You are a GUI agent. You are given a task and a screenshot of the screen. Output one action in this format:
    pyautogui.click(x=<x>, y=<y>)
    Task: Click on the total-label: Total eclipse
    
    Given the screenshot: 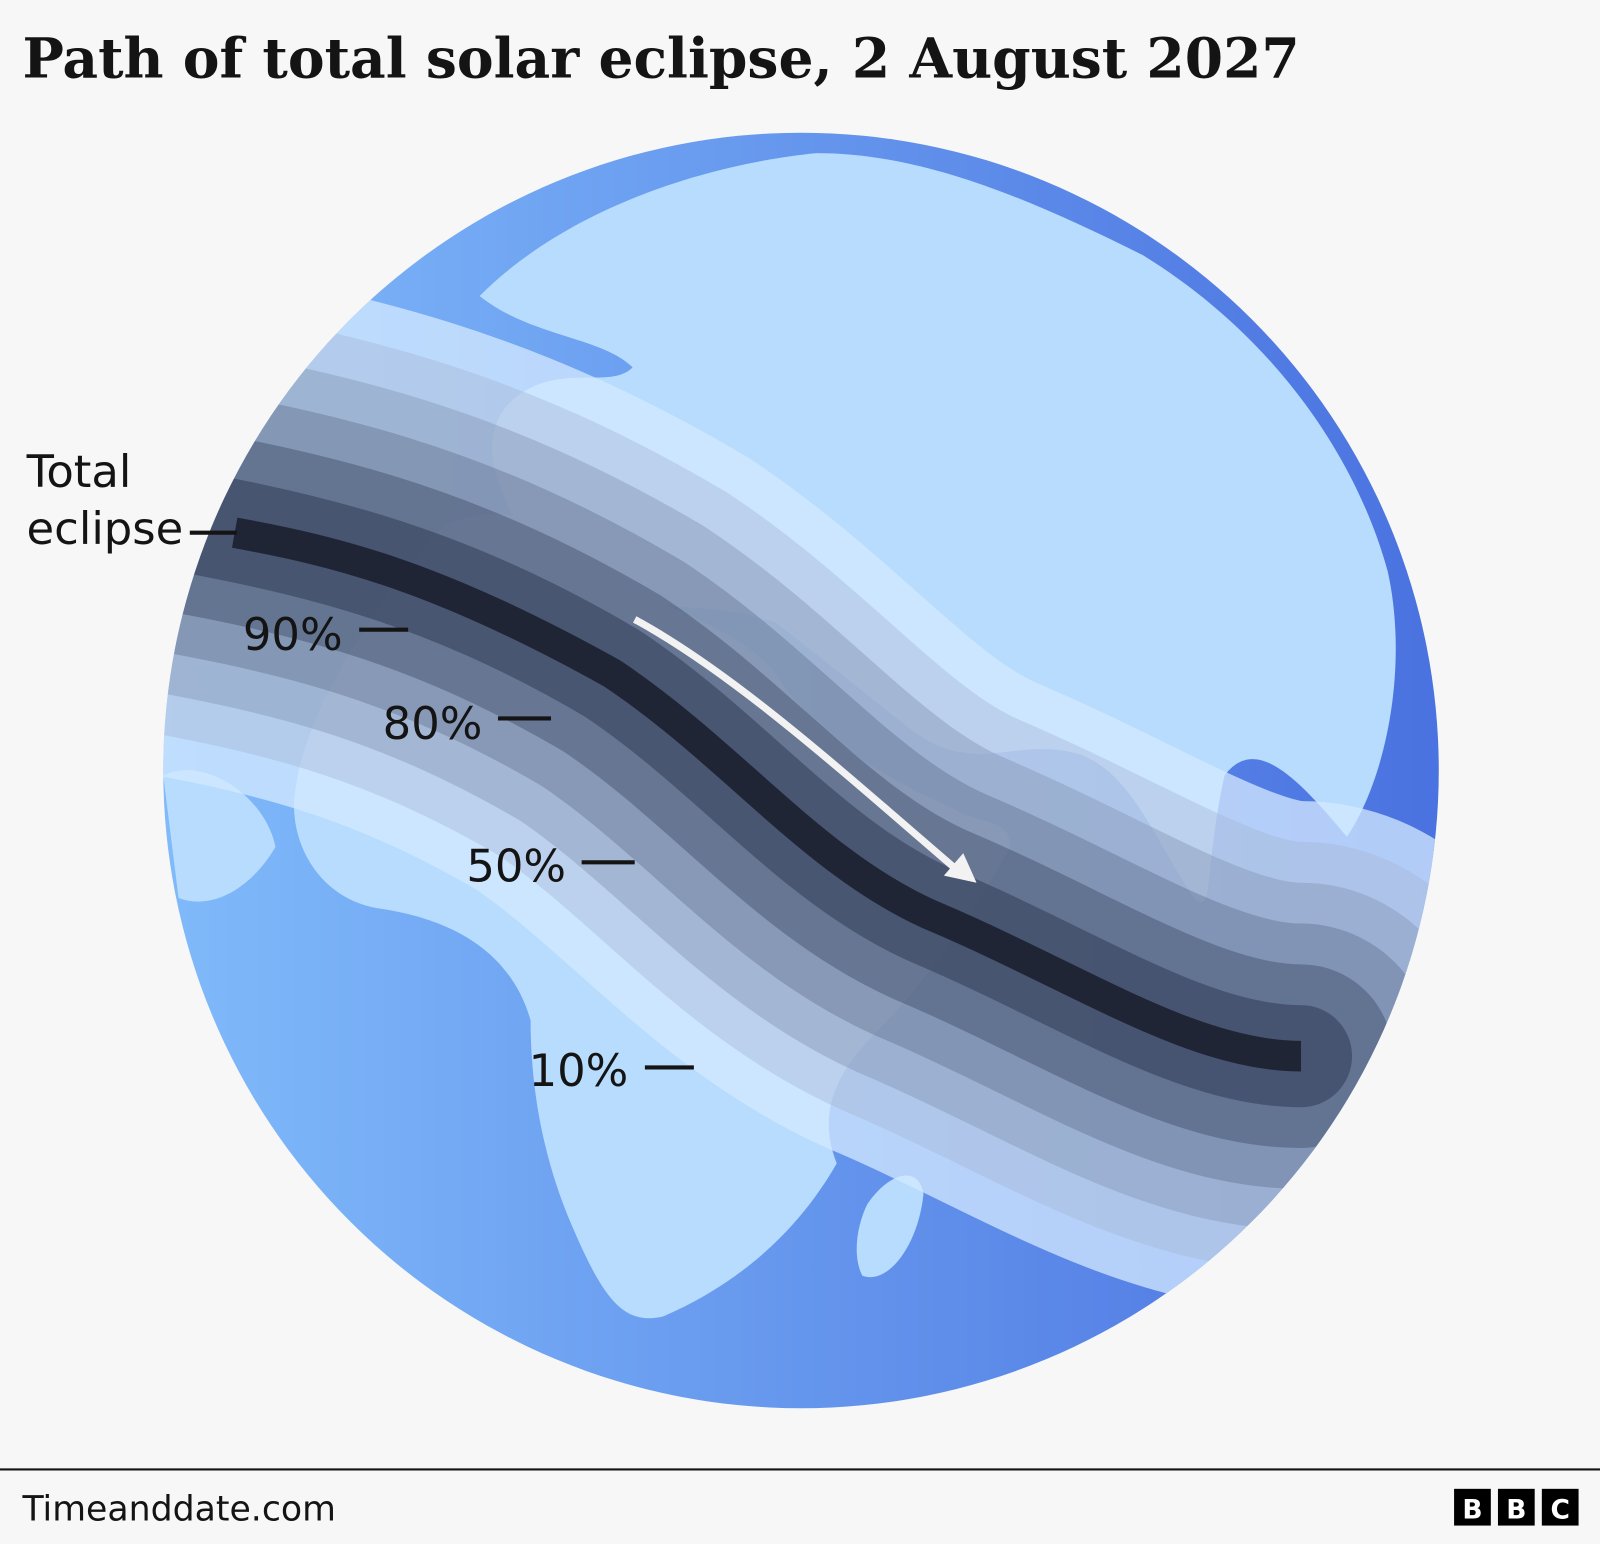 What is the action you would take?
    pyautogui.click(x=105, y=500)
    